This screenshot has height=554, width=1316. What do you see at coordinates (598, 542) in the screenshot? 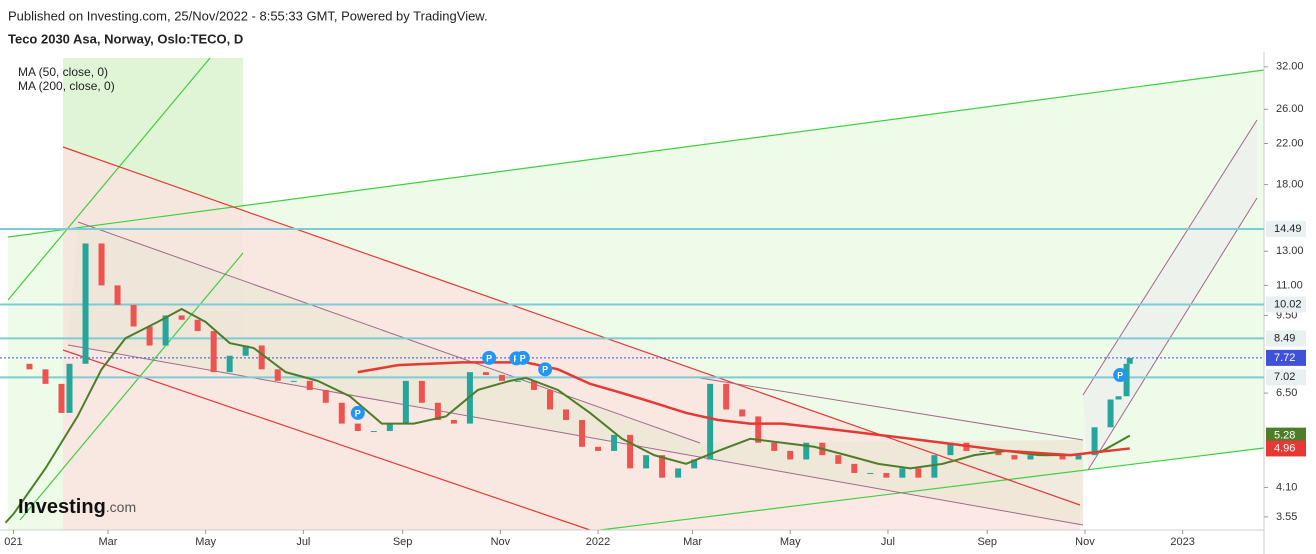
I see `x-tick-label: 2022` at bounding box center [598, 542].